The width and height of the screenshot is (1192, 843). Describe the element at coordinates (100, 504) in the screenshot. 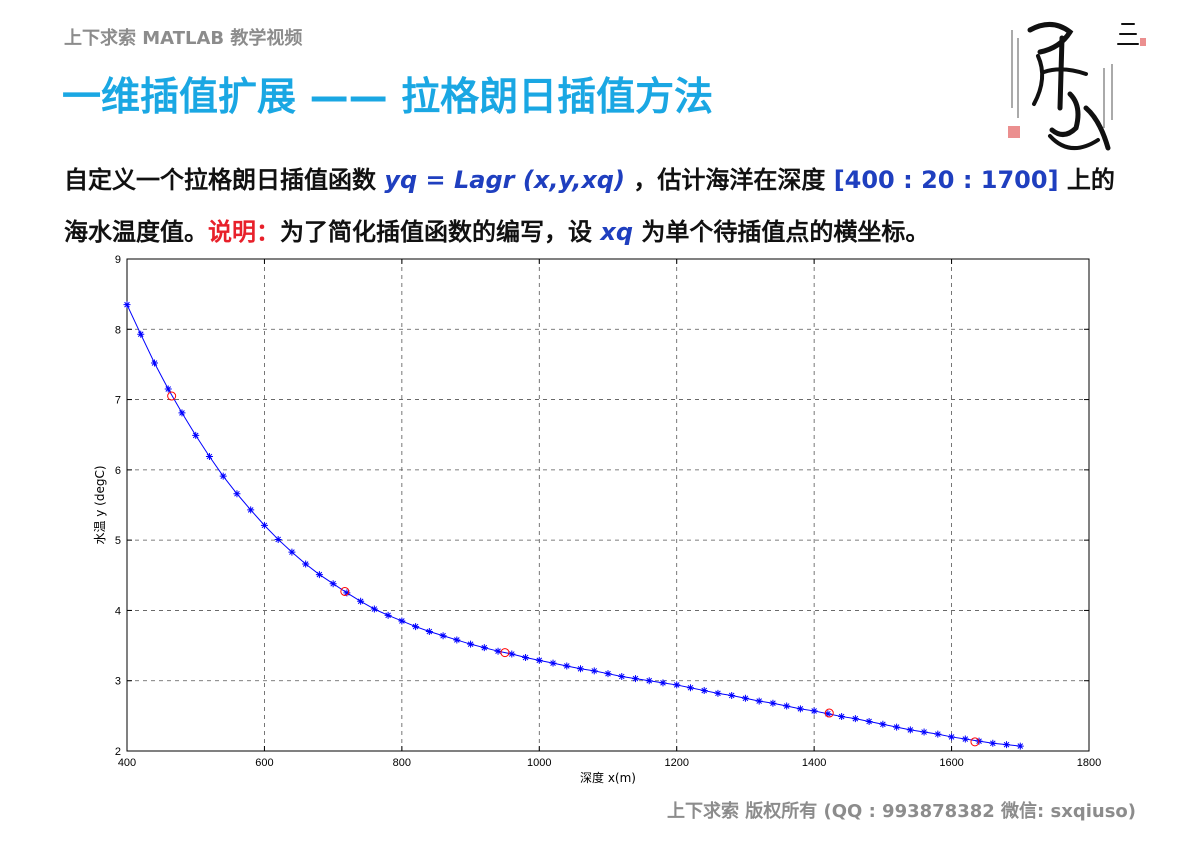

I see `y-axis-label: 水温 y (degC)` at that location.